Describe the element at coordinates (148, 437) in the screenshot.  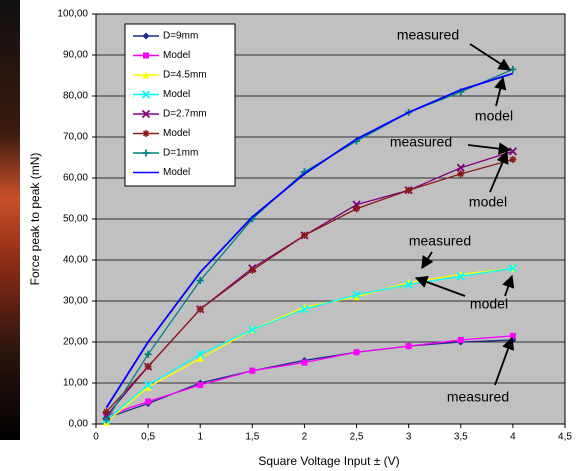
I see `x-tick-label: 0,5` at that location.